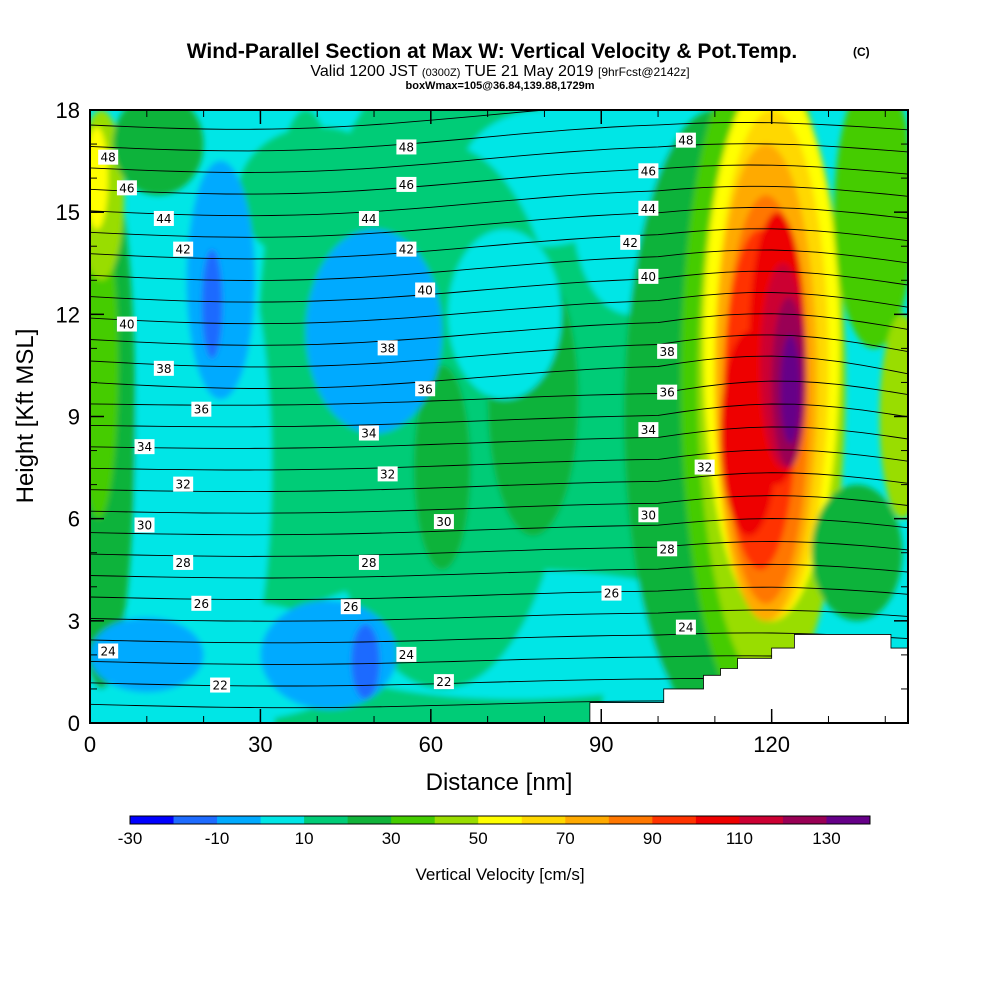 The width and height of the screenshot is (1000, 1000). I want to click on subtitle-fcst: [9hrFcst@2142z], so click(644, 72).